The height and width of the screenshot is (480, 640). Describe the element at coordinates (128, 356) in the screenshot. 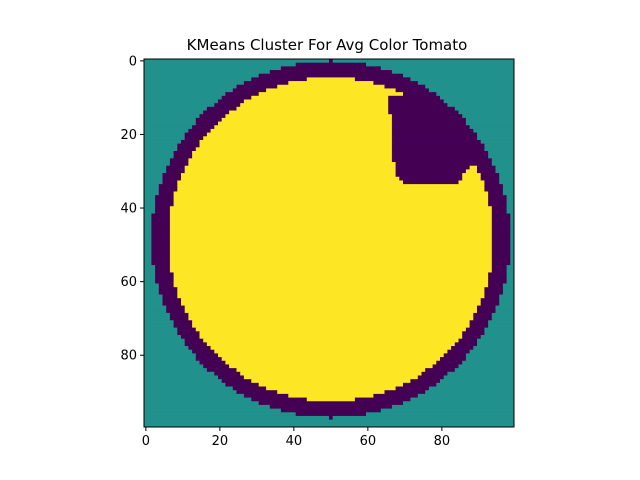

I see `y-tick-label: 80` at that location.